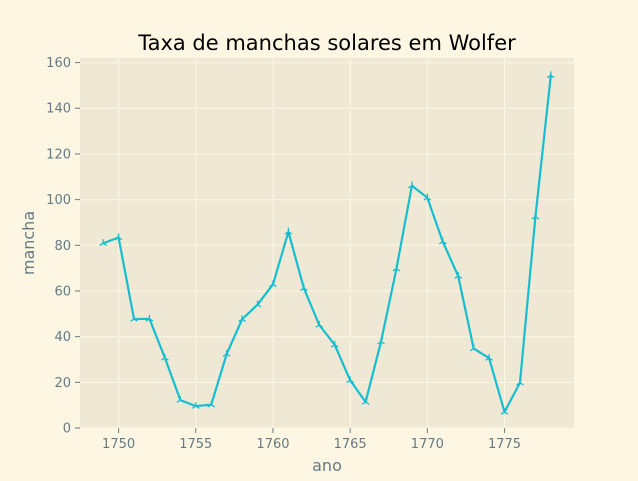  I want to click on x-axis-ticks: 1750 1755 1760 1765 1770 1775, so click(311, 440).